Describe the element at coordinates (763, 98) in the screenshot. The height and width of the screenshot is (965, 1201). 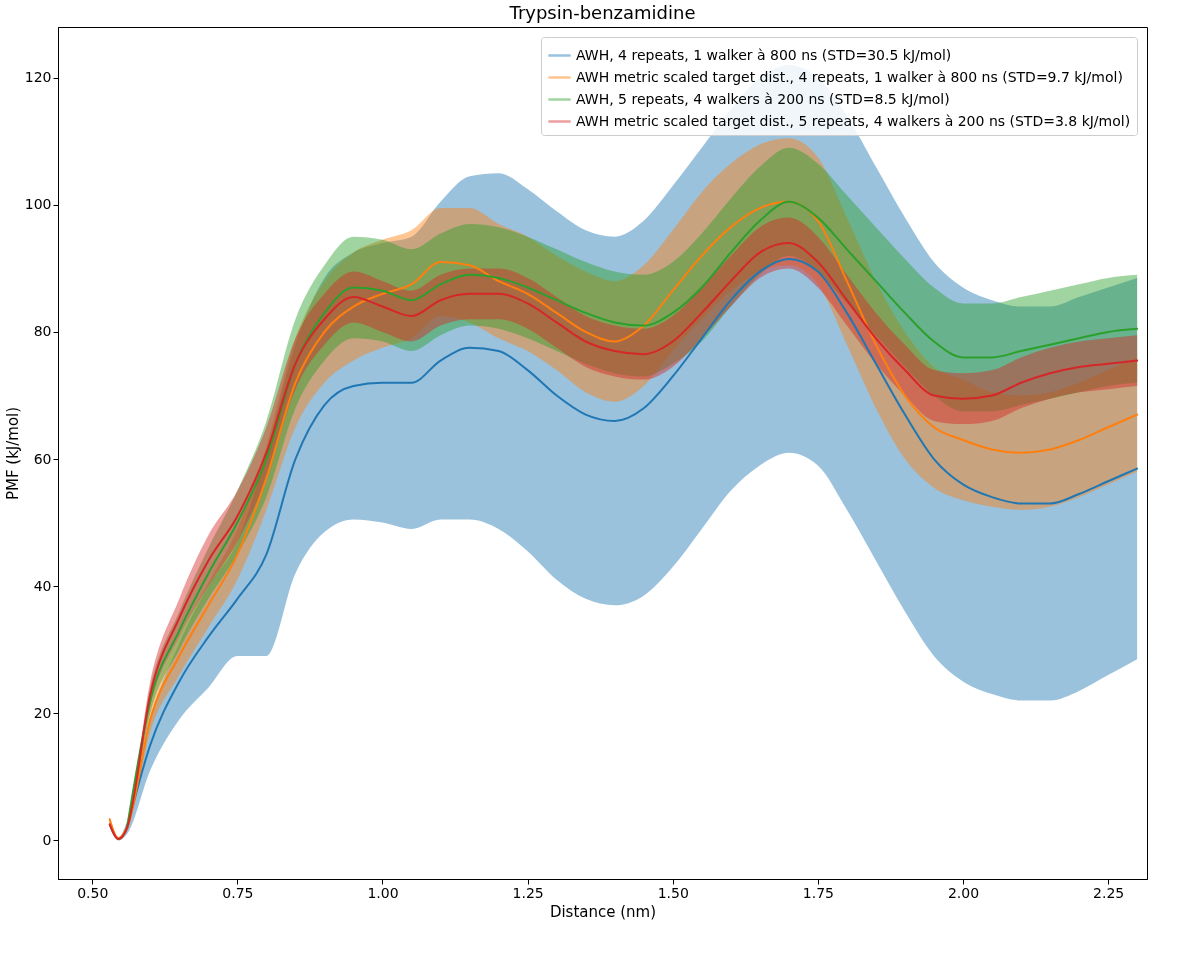
I see `legend-label: AWH, 5 repeats, 4 walkers à 200 ns (STD=8.5 kJ/mol)` at that location.